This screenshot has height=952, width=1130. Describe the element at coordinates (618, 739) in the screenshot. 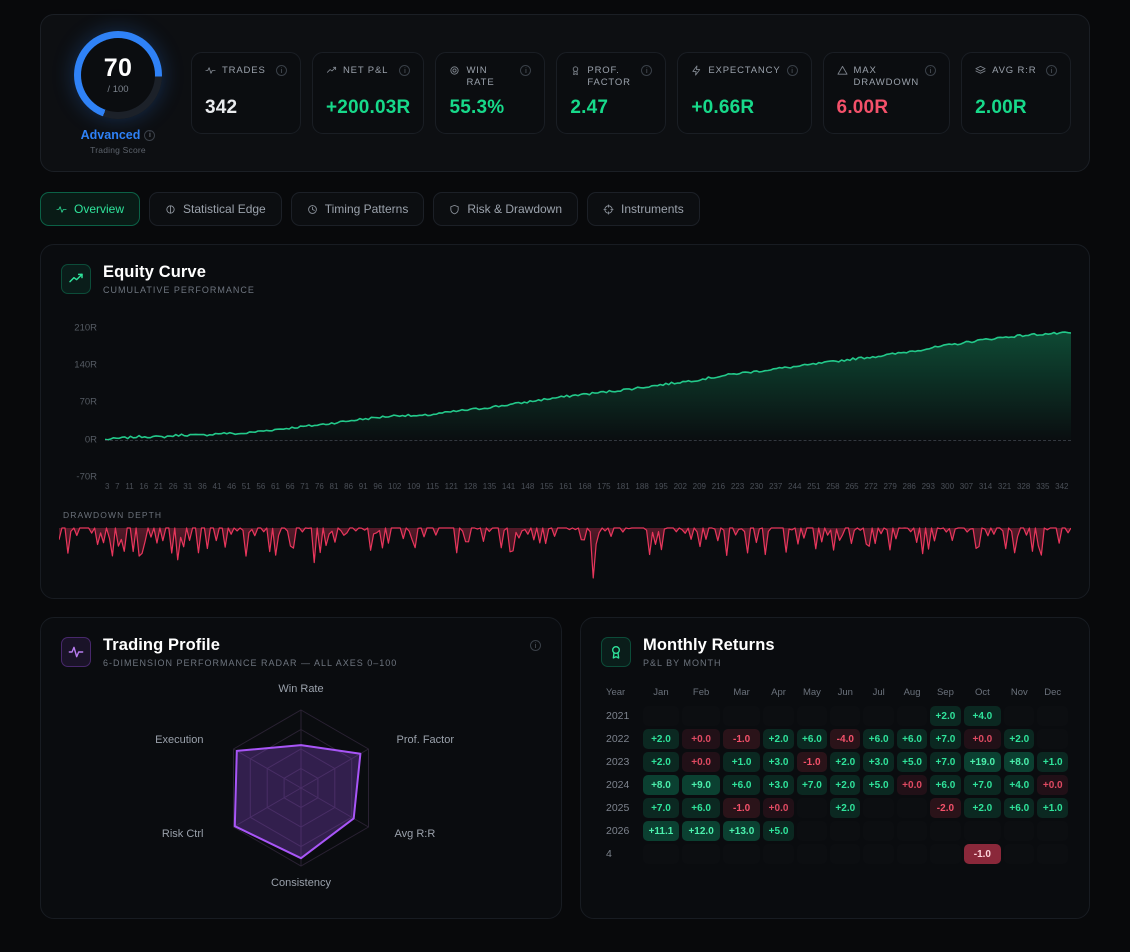

I see `row-year: 2022` at that location.